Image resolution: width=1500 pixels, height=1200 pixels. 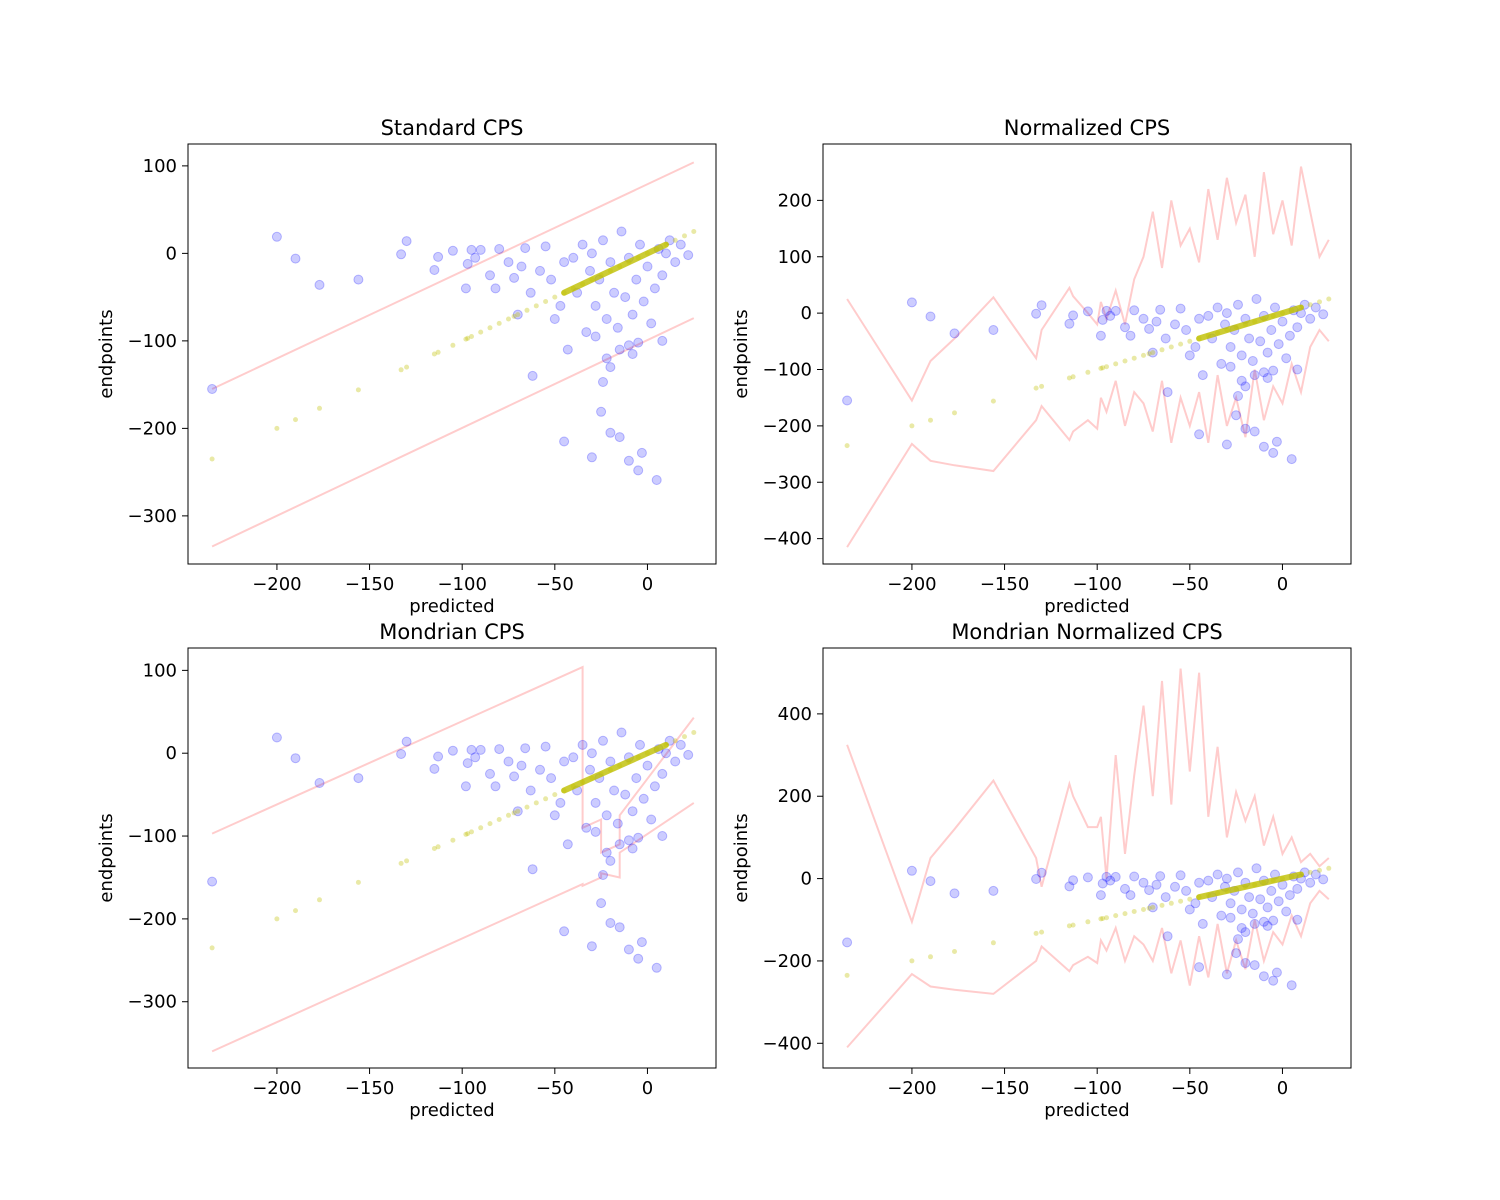 I want to click on chart-title: Mondrian Normalized CPS, so click(x=1086, y=632).